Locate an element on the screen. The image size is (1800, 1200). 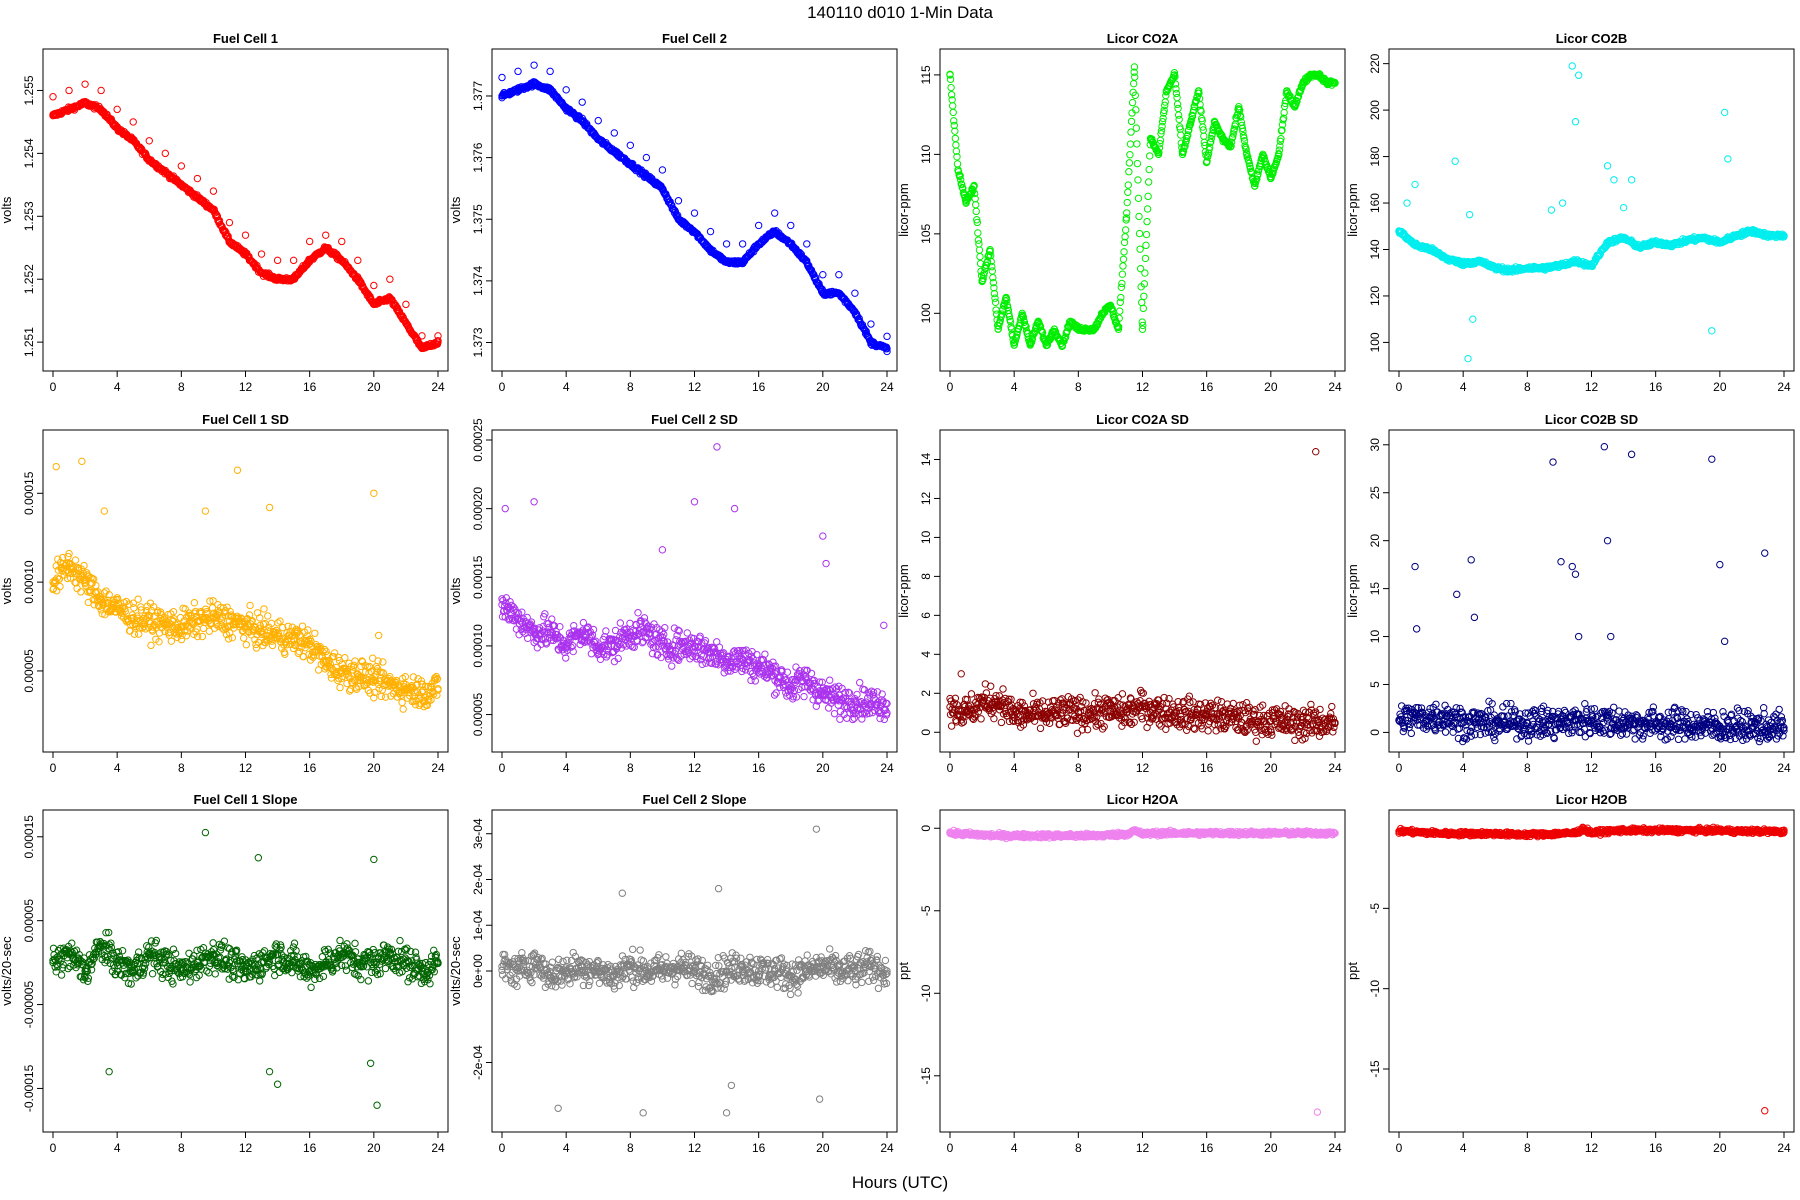
y-tick-label: 12 is located at coordinates (926, 498).